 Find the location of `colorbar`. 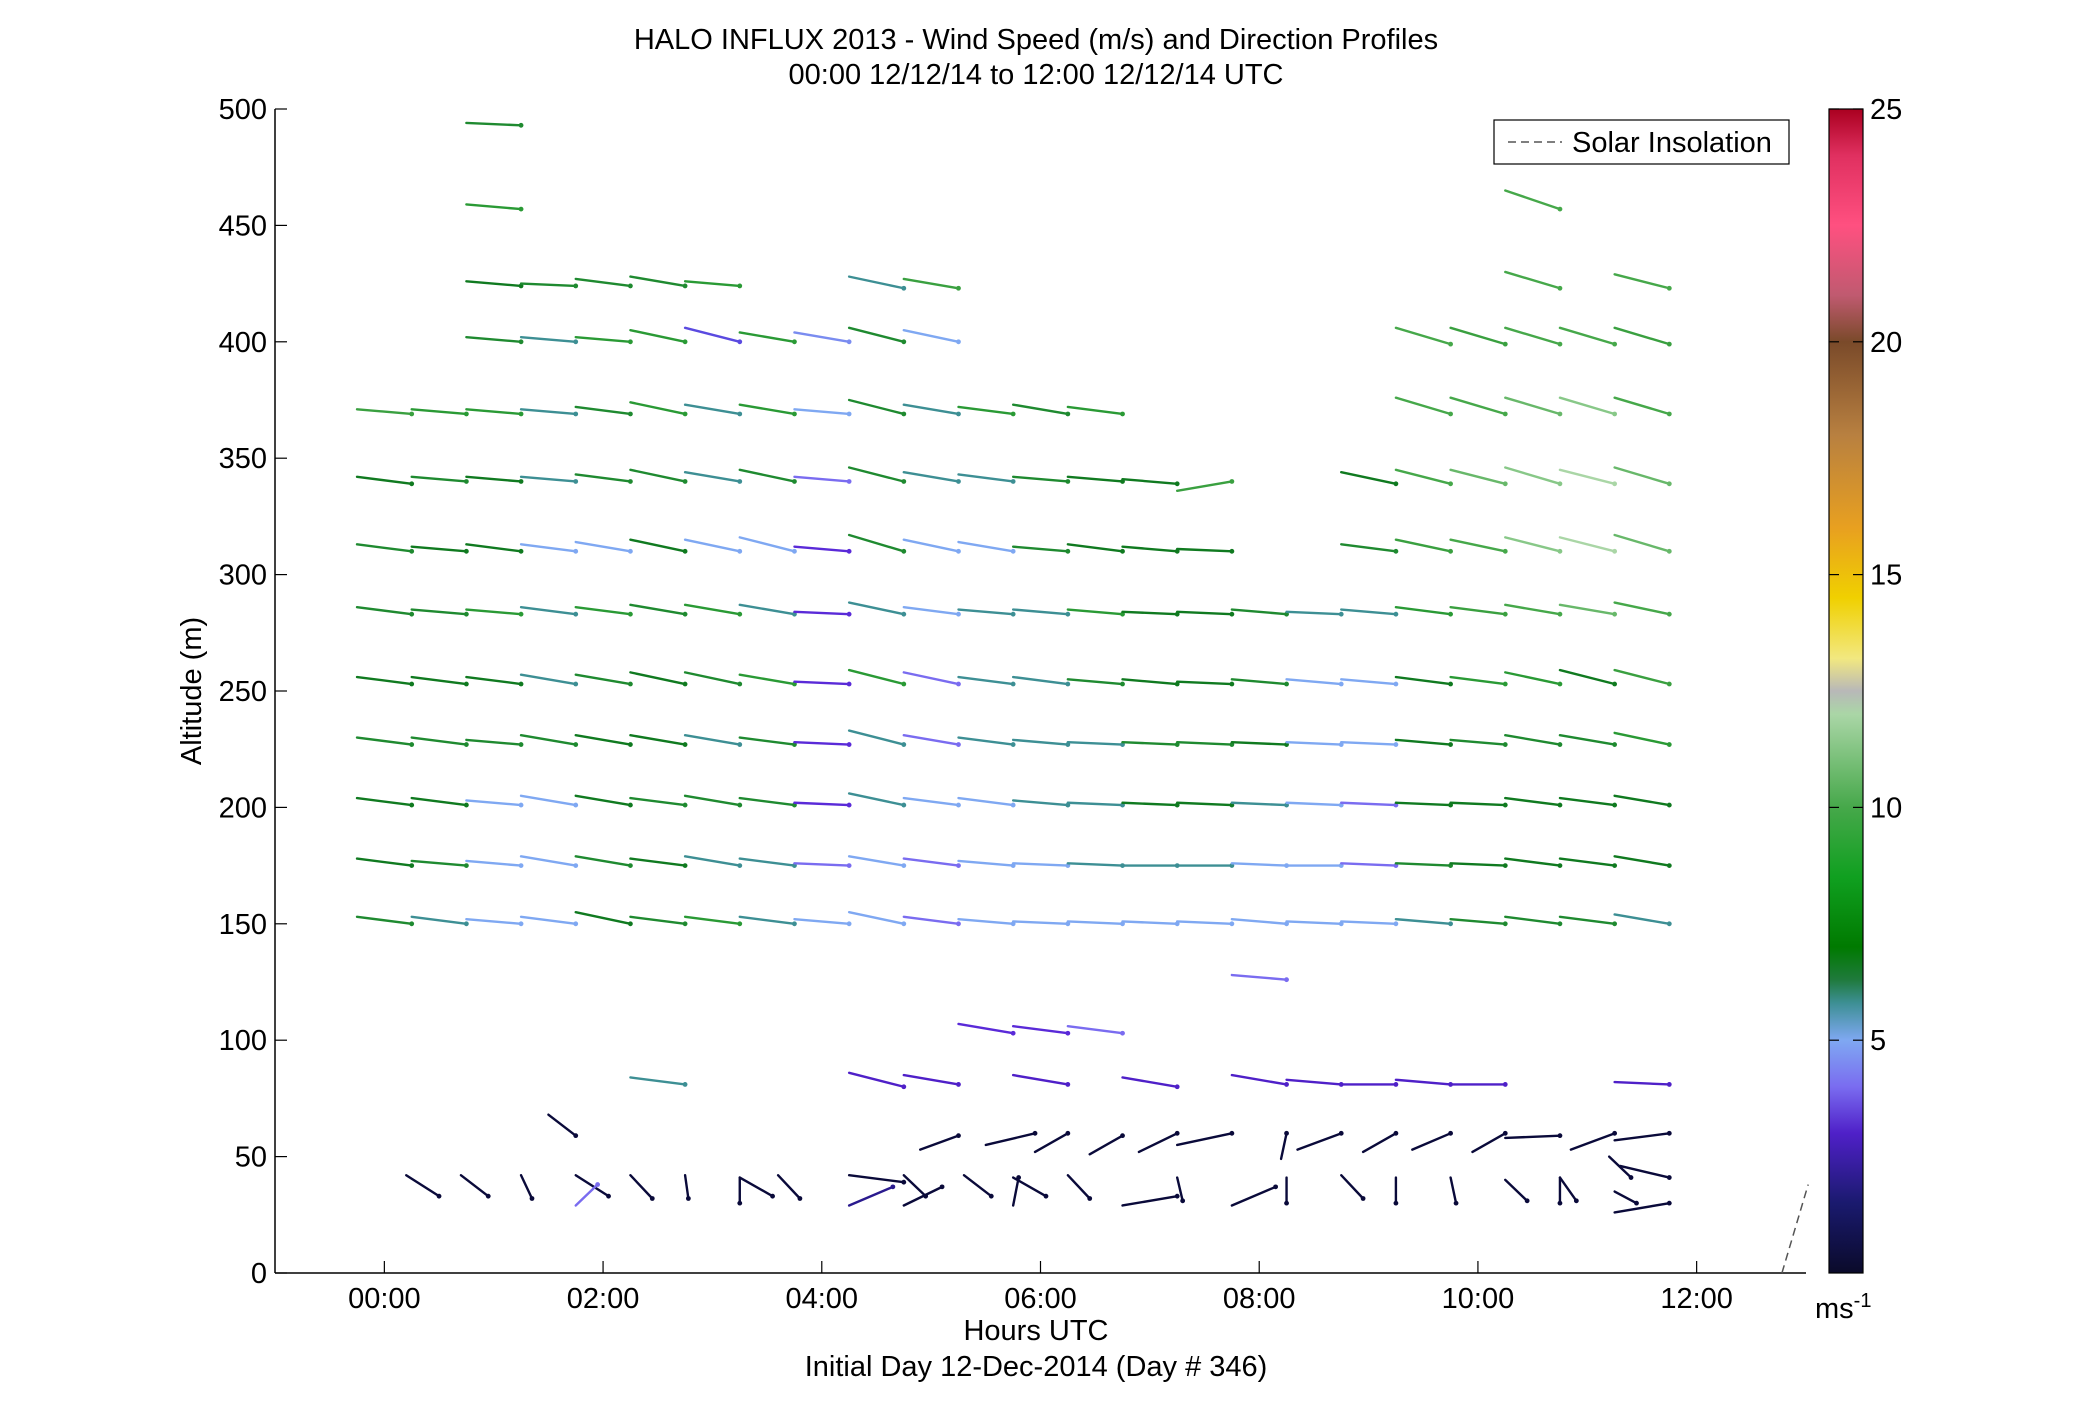

colorbar is located at coordinates (1846, 691).